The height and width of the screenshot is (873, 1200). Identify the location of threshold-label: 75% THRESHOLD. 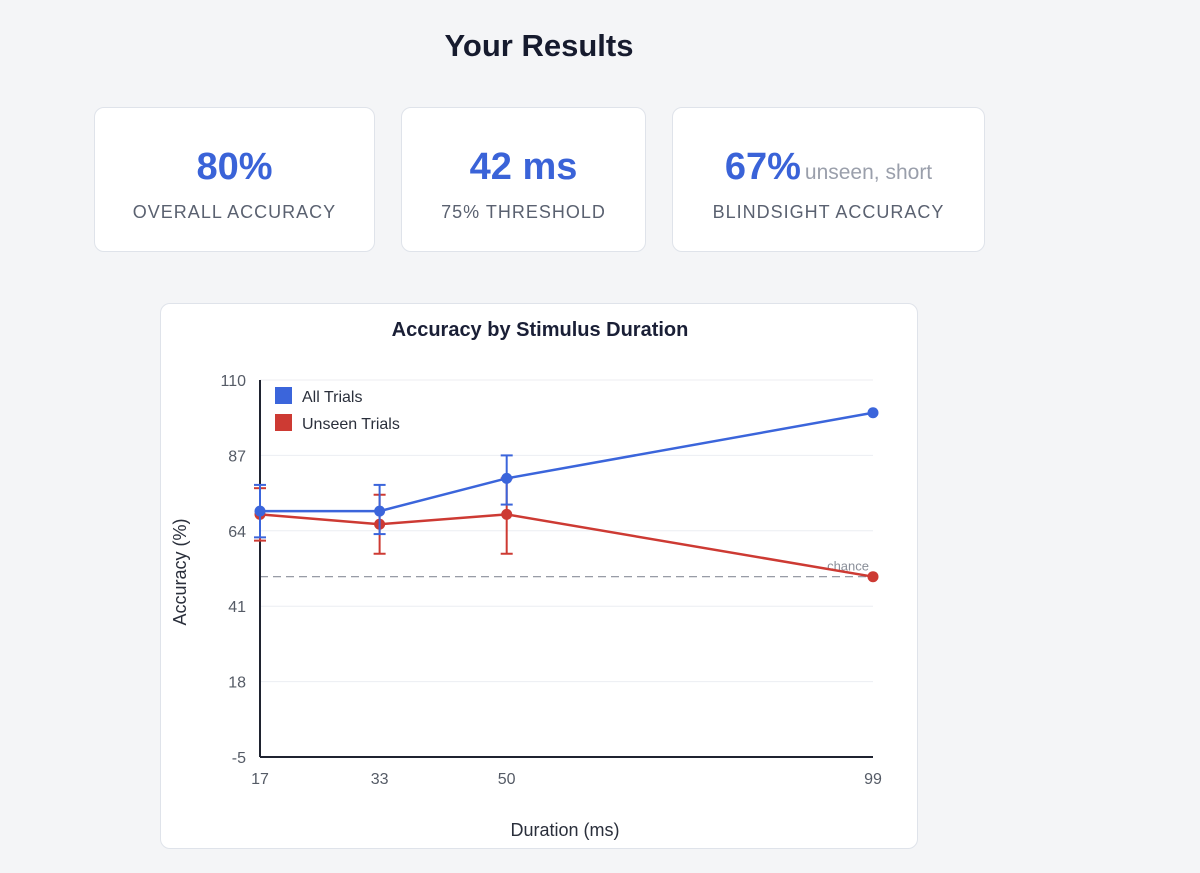
(523, 212).